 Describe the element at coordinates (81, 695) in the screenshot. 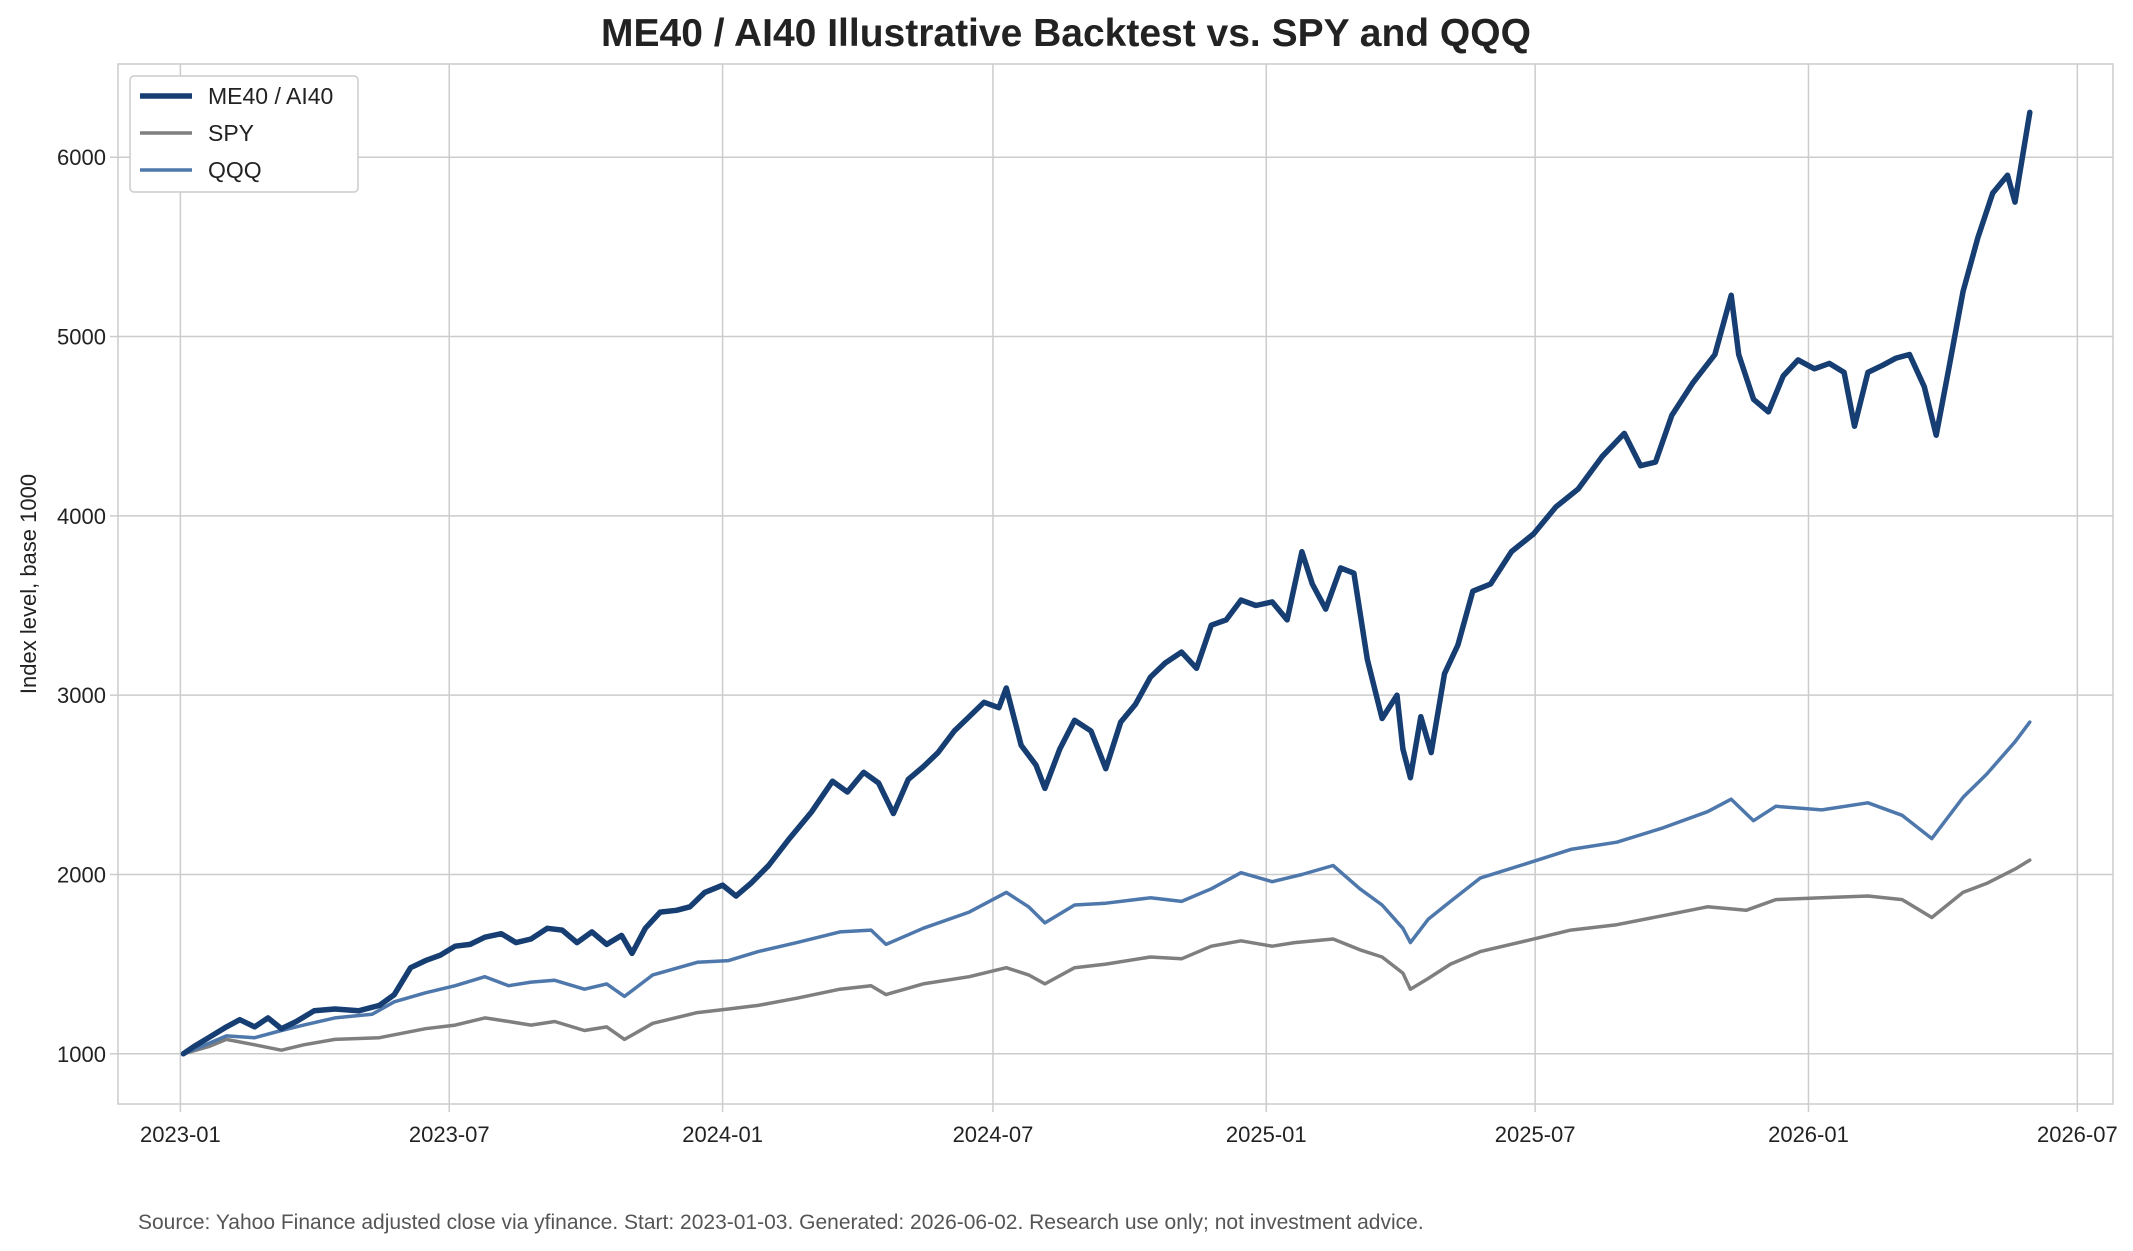

I see `y-tick-label: 3000` at that location.